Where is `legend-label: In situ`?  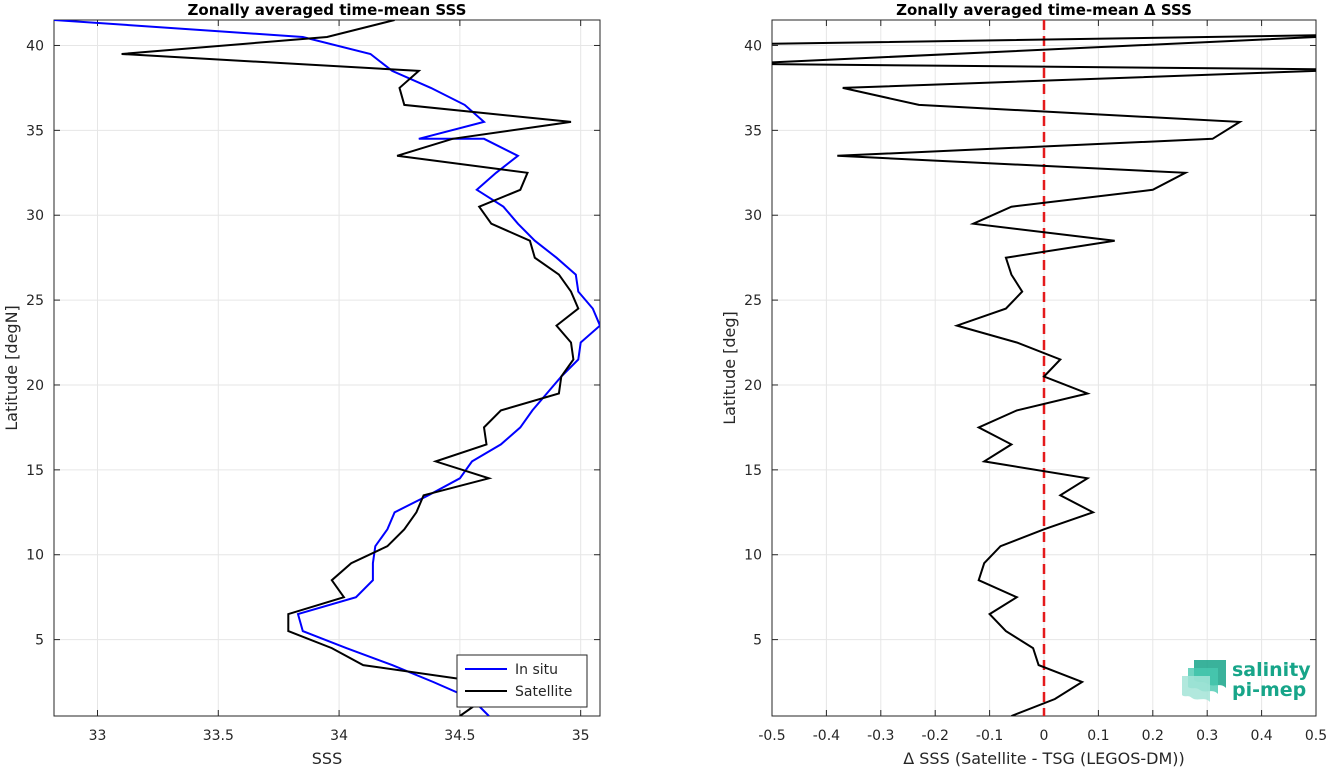
legend-label: In situ is located at coordinates (536, 670).